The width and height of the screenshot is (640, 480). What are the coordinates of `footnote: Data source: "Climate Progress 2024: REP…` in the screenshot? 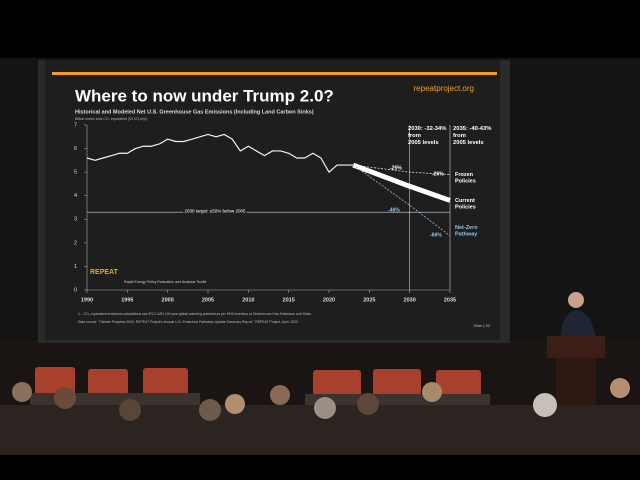 It's located at (188, 322).